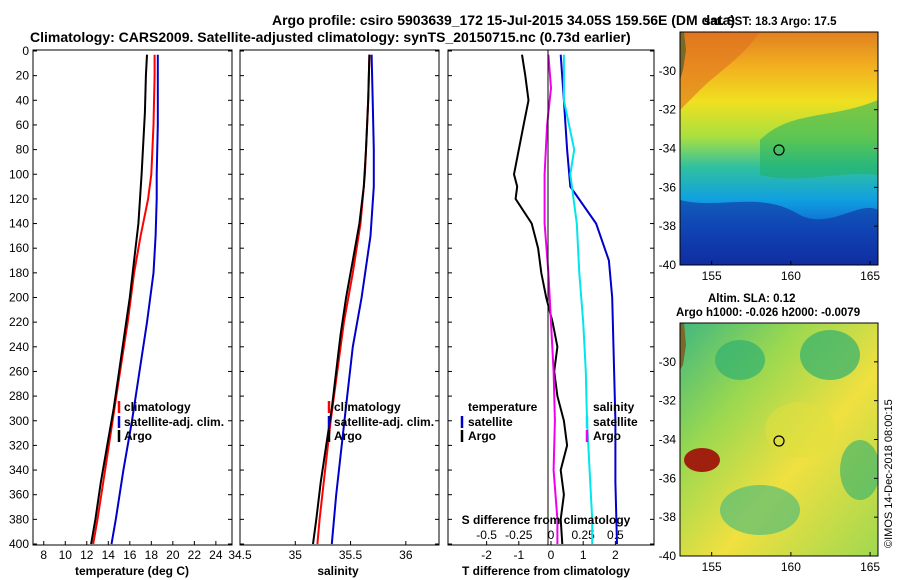 The image size is (900, 580). I want to click on sst-green-patch, so click(819, 139).